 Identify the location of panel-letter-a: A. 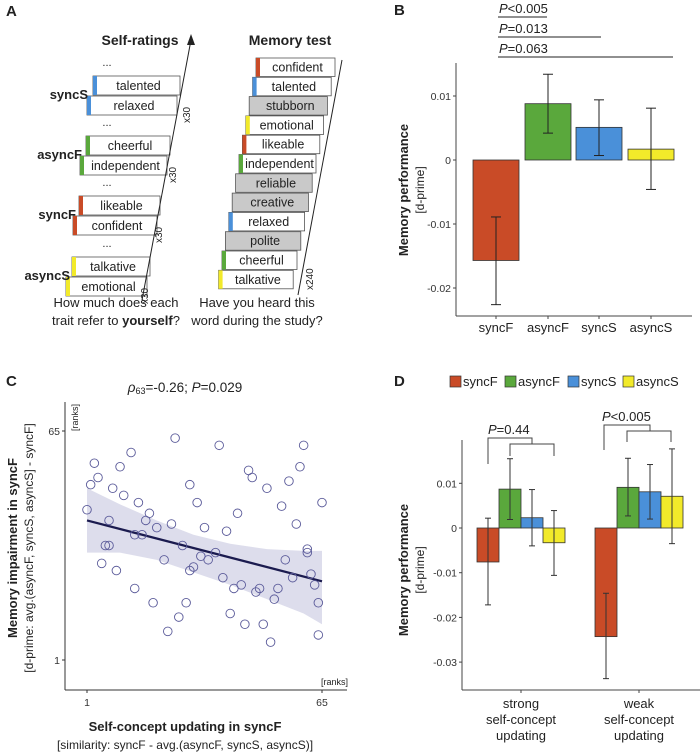
(11, 11).